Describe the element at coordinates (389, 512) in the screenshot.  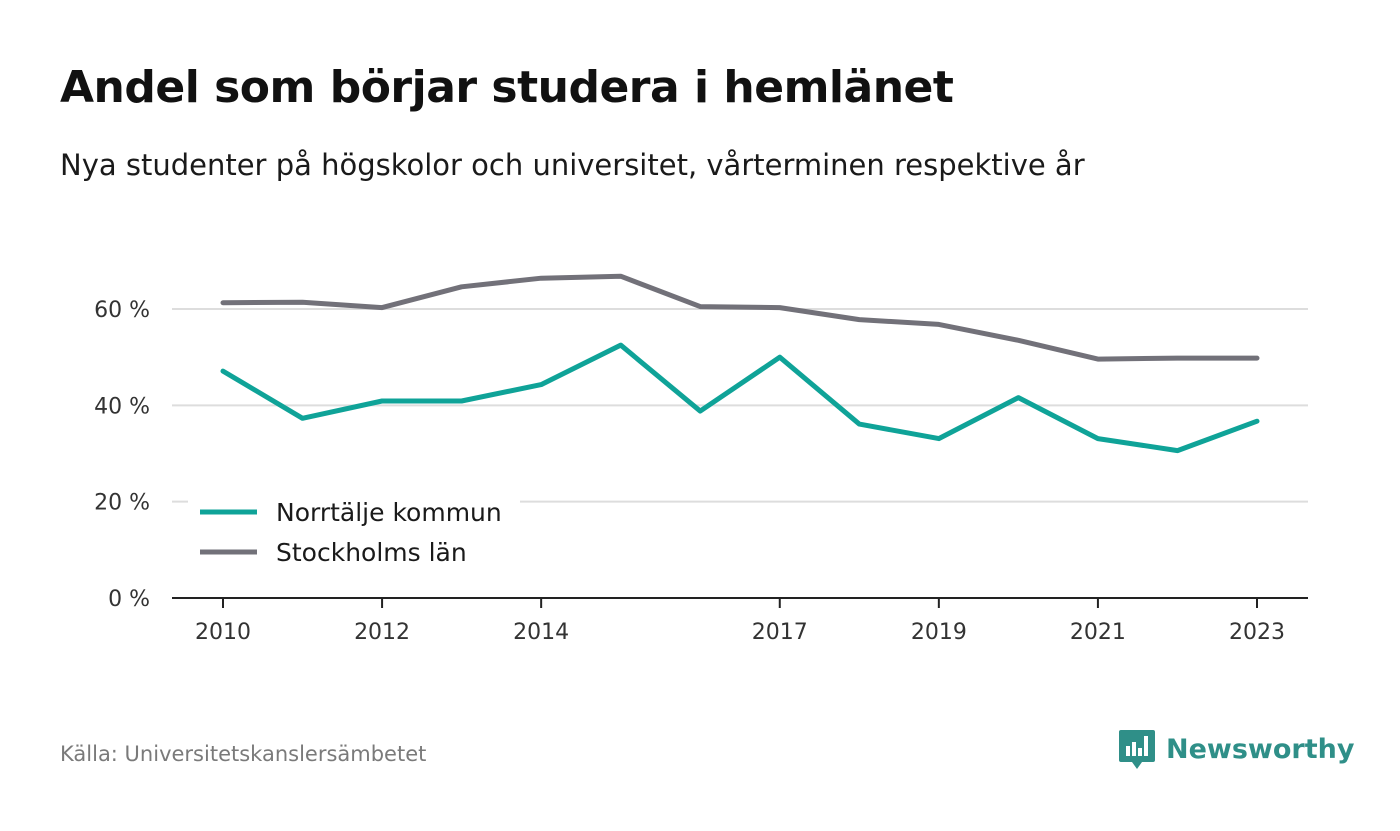
I see `legend-label: Norrtälje kommun` at that location.